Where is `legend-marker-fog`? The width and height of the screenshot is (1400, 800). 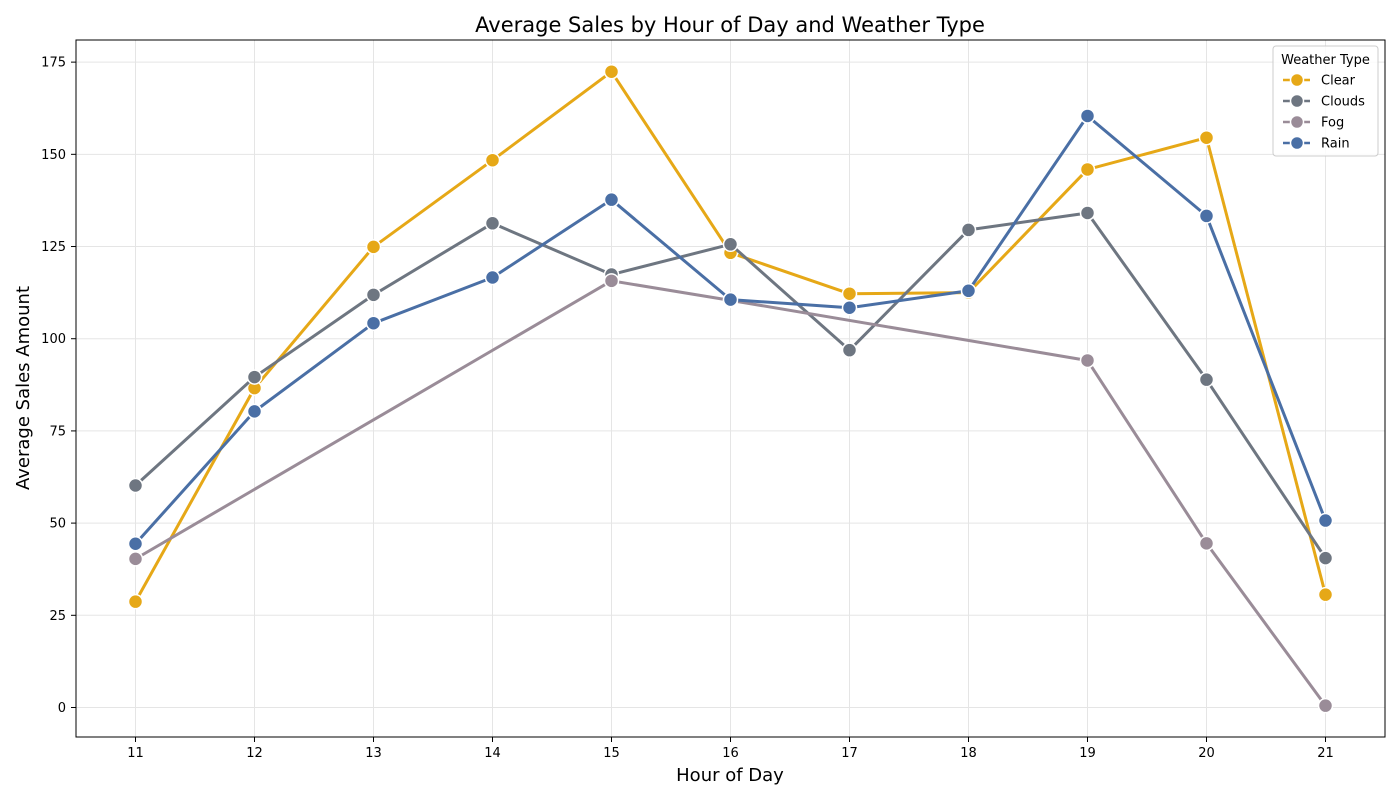
legend-marker-fog is located at coordinates (1297, 122).